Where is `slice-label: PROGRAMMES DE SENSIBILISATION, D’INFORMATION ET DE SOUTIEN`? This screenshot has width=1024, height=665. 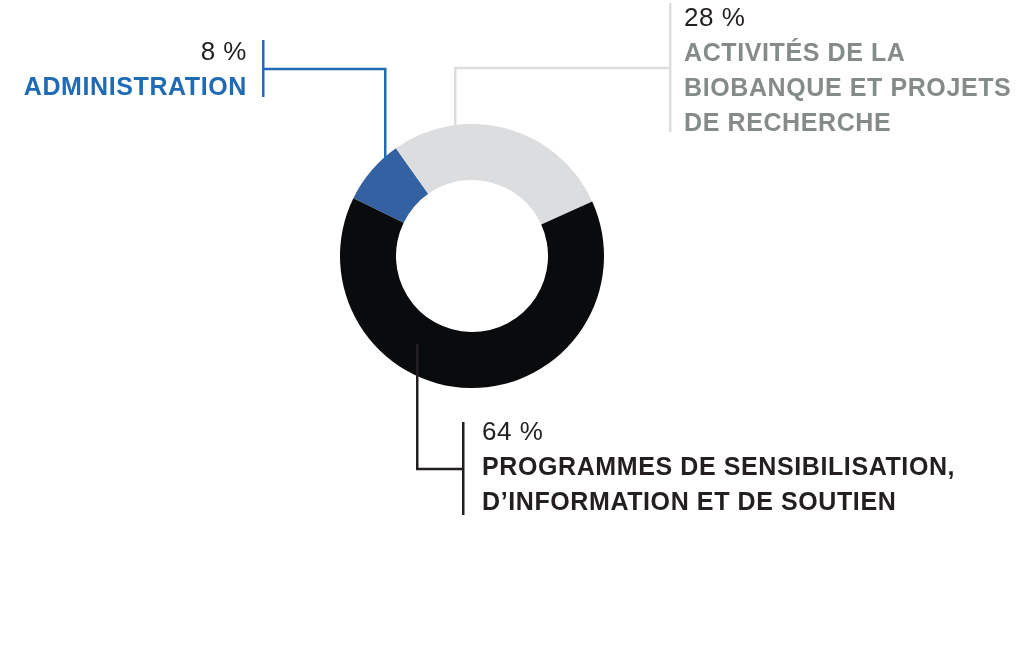 slice-label: PROGRAMMES DE SENSIBILISATION, D’INFORMATION ET DE SOUTIEN is located at coordinates (719, 483).